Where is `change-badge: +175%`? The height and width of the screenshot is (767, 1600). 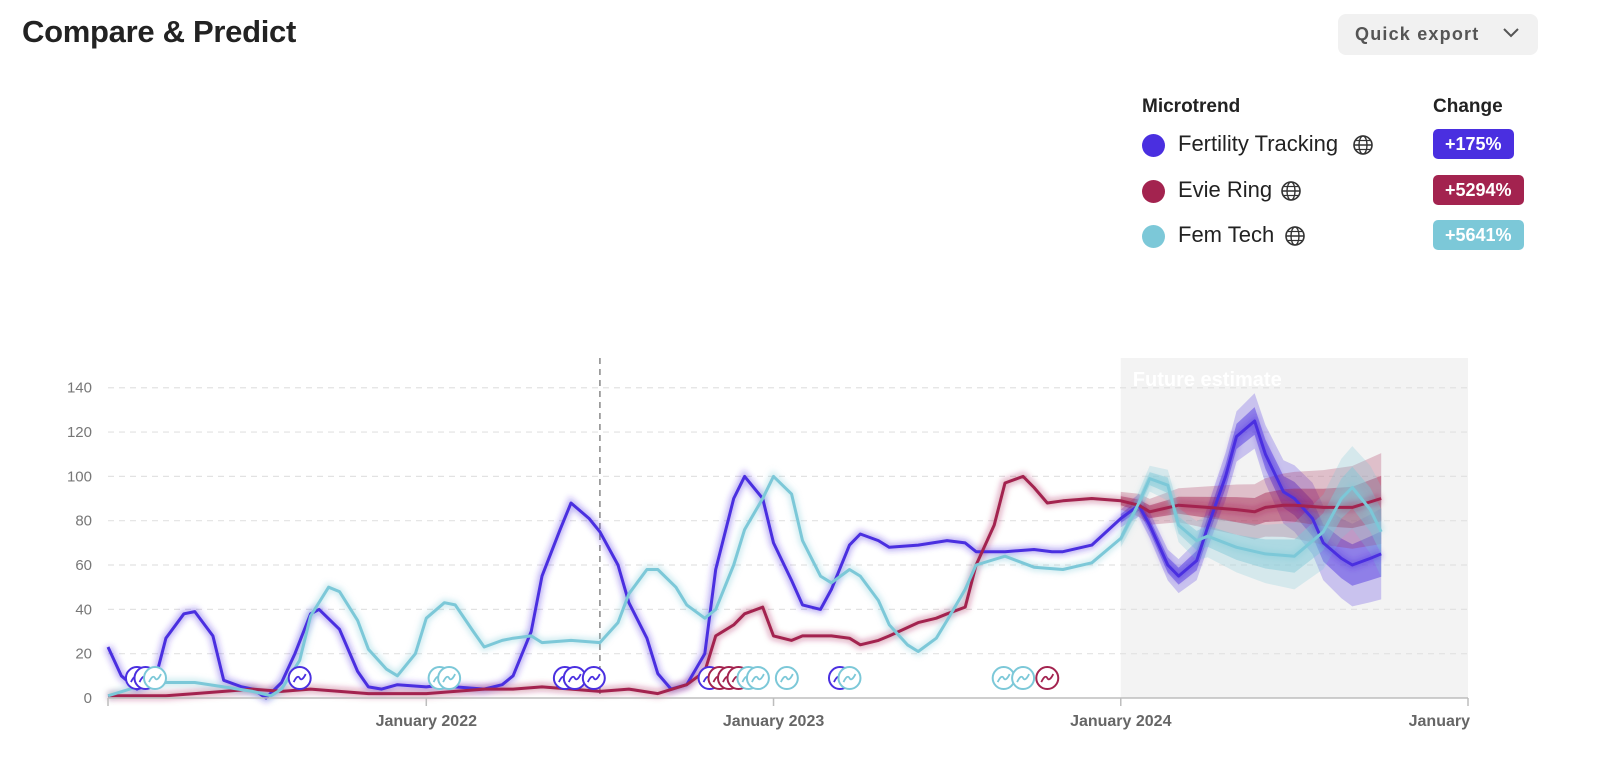 change-badge: +175% is located at coordinates (1473, 144).